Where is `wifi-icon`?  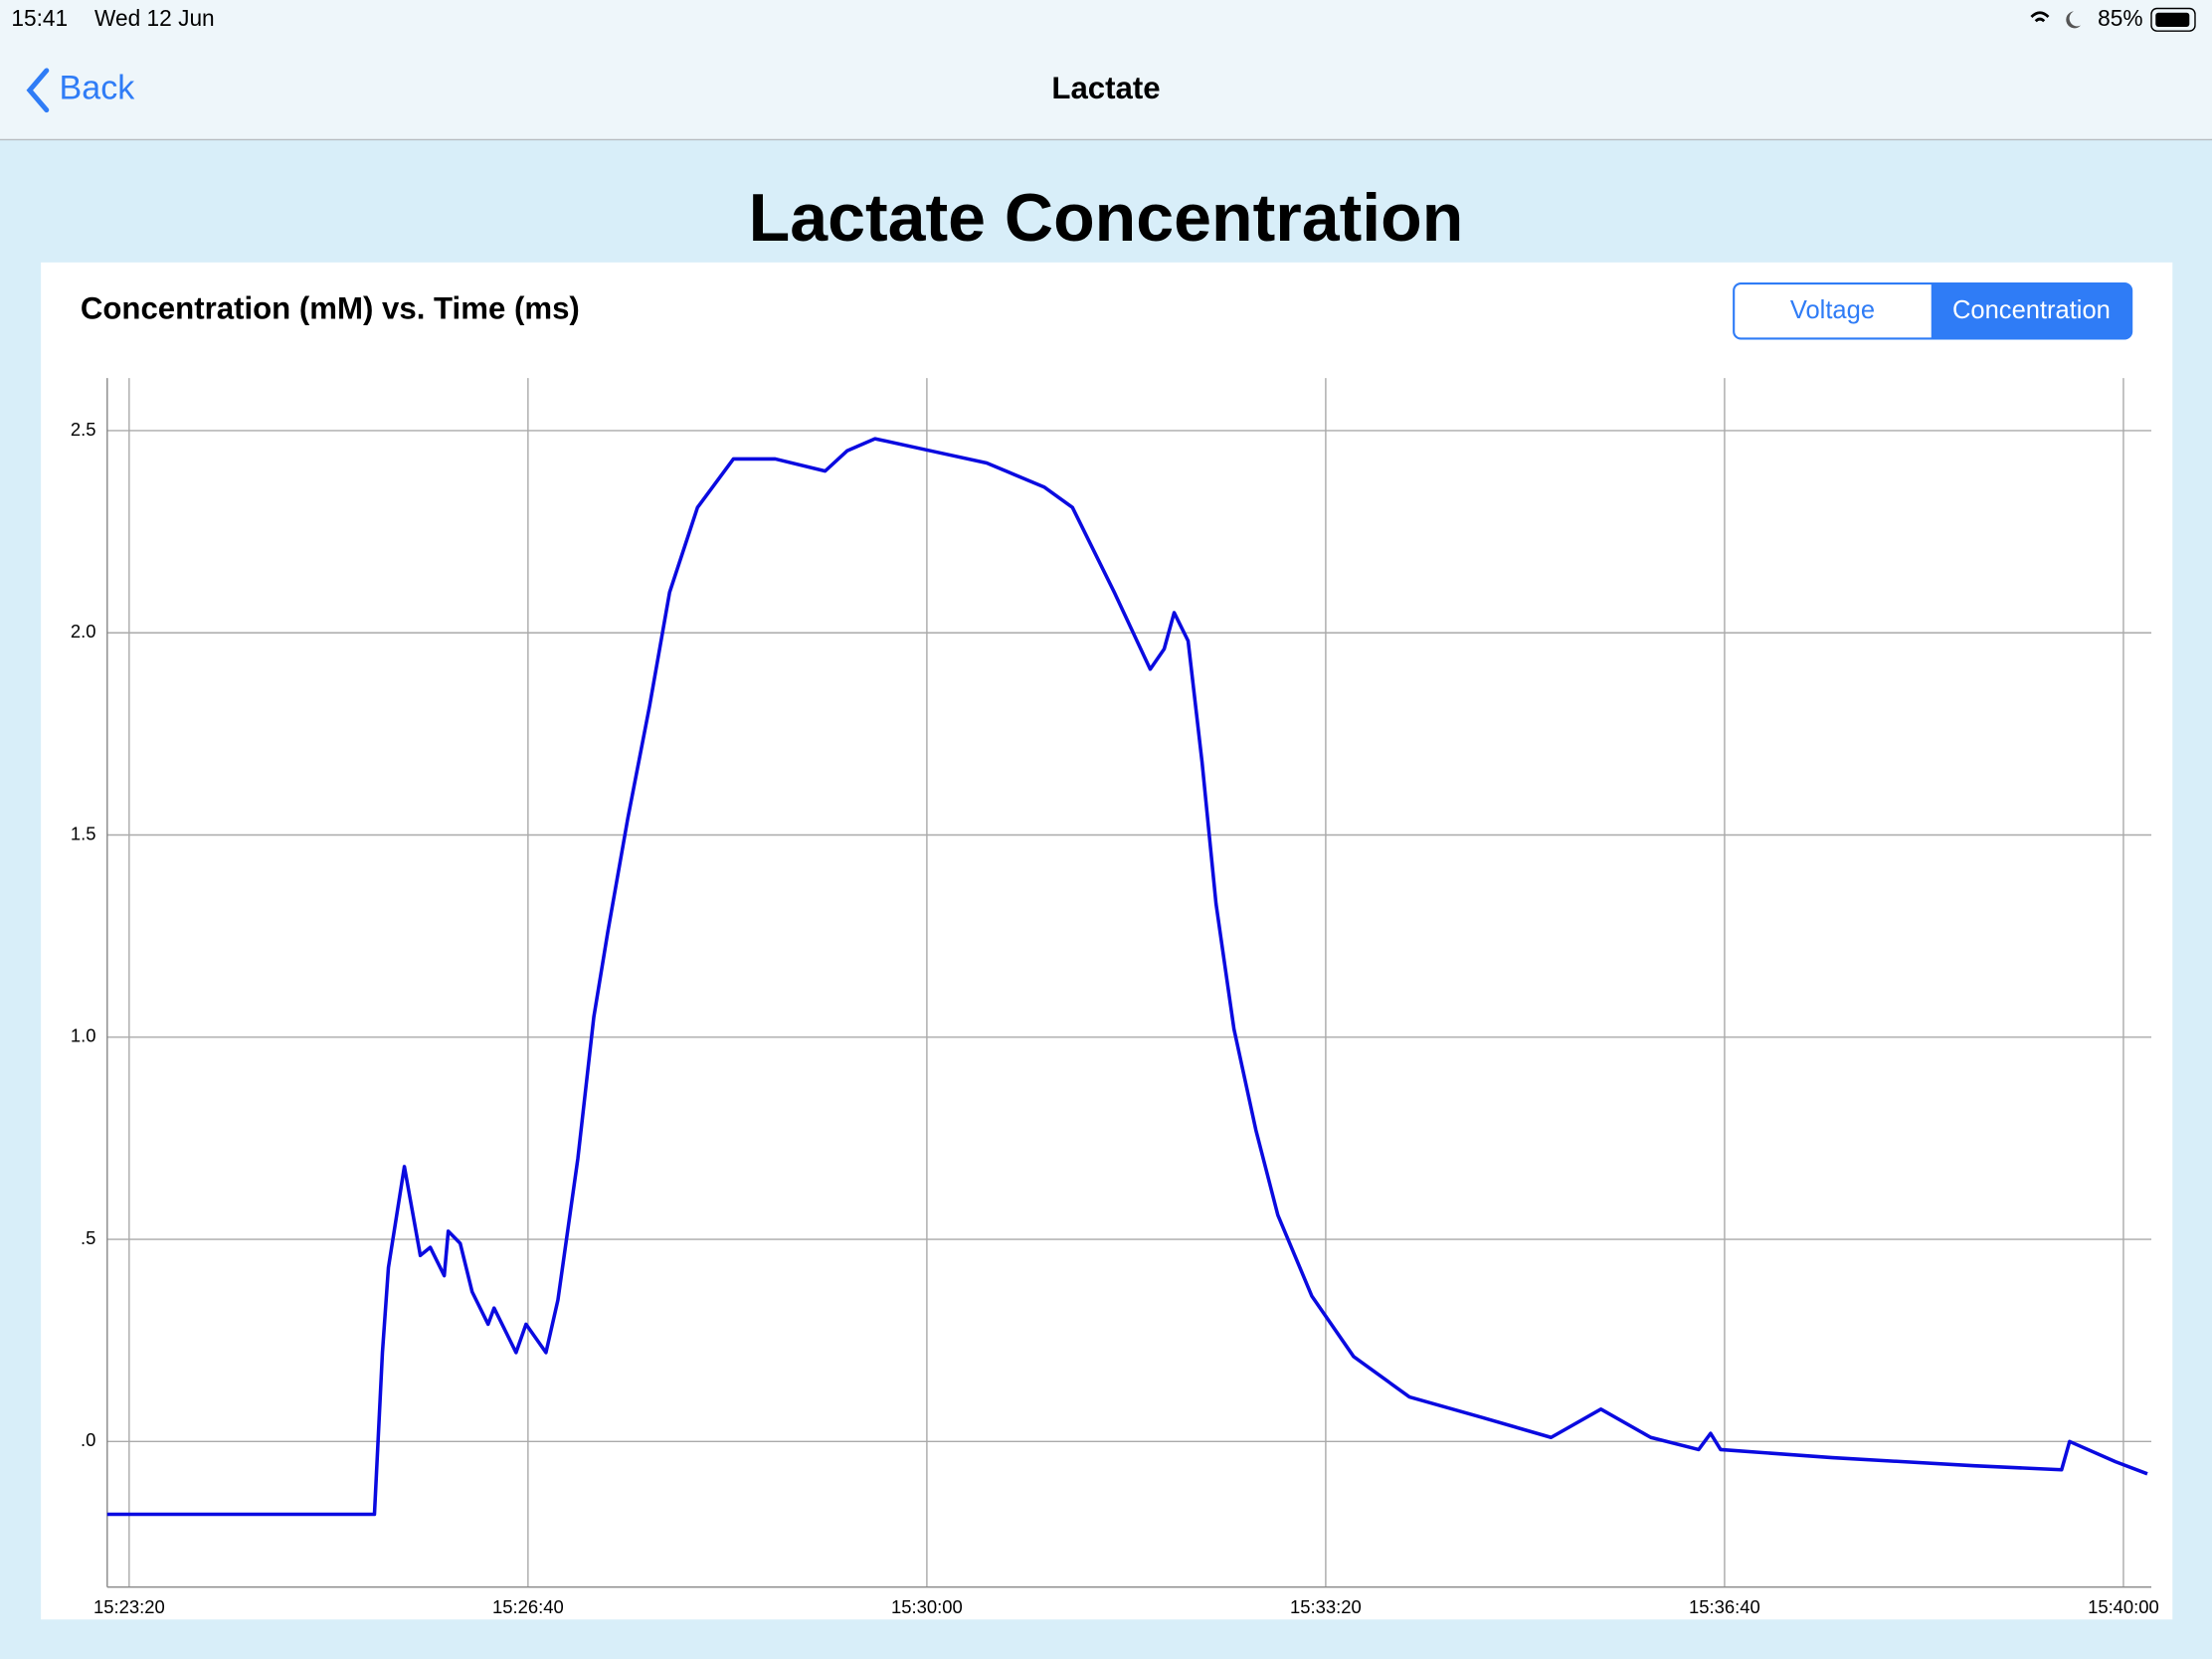
wifi-icon is located at coordinates (2040, 17).